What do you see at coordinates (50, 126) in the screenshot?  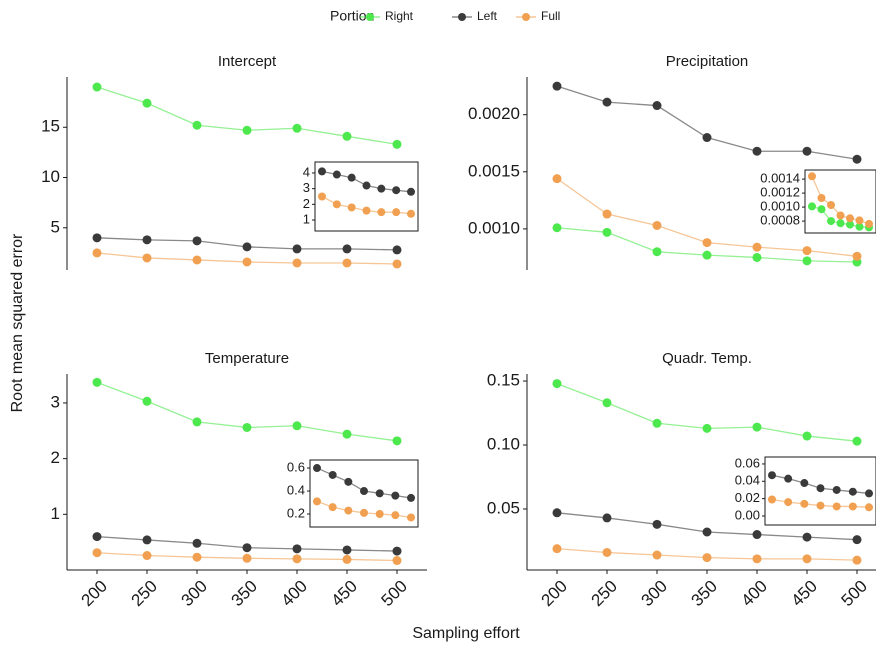 I see `y-tick-label: 15` at bounding box center [50, 126].